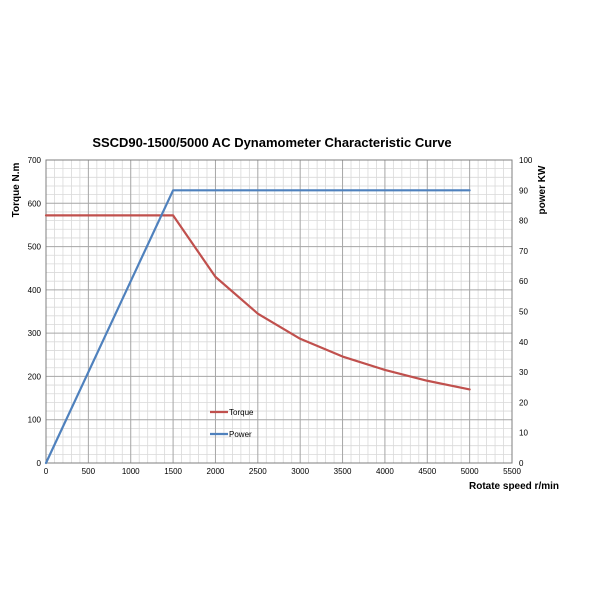 The width and height of the screenshot is (600, 600). What do you see at coordinates (300, 471) in the screenshot?
I see `x-tick-label: 3000` at bounding box center [300, 471].